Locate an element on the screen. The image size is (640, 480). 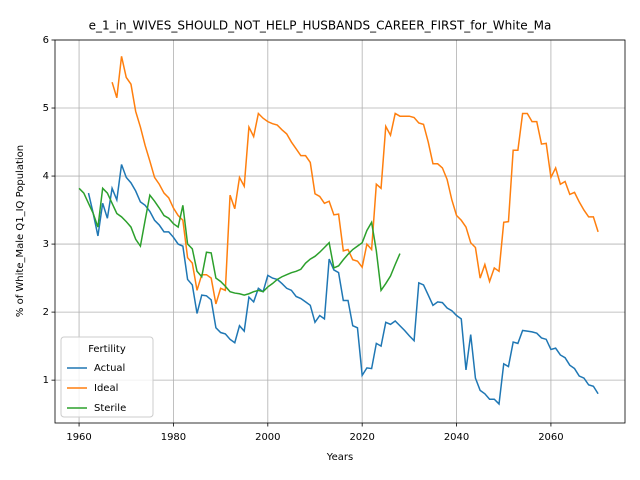
y-tick-label: 3 is located at coordinates (46, 244).